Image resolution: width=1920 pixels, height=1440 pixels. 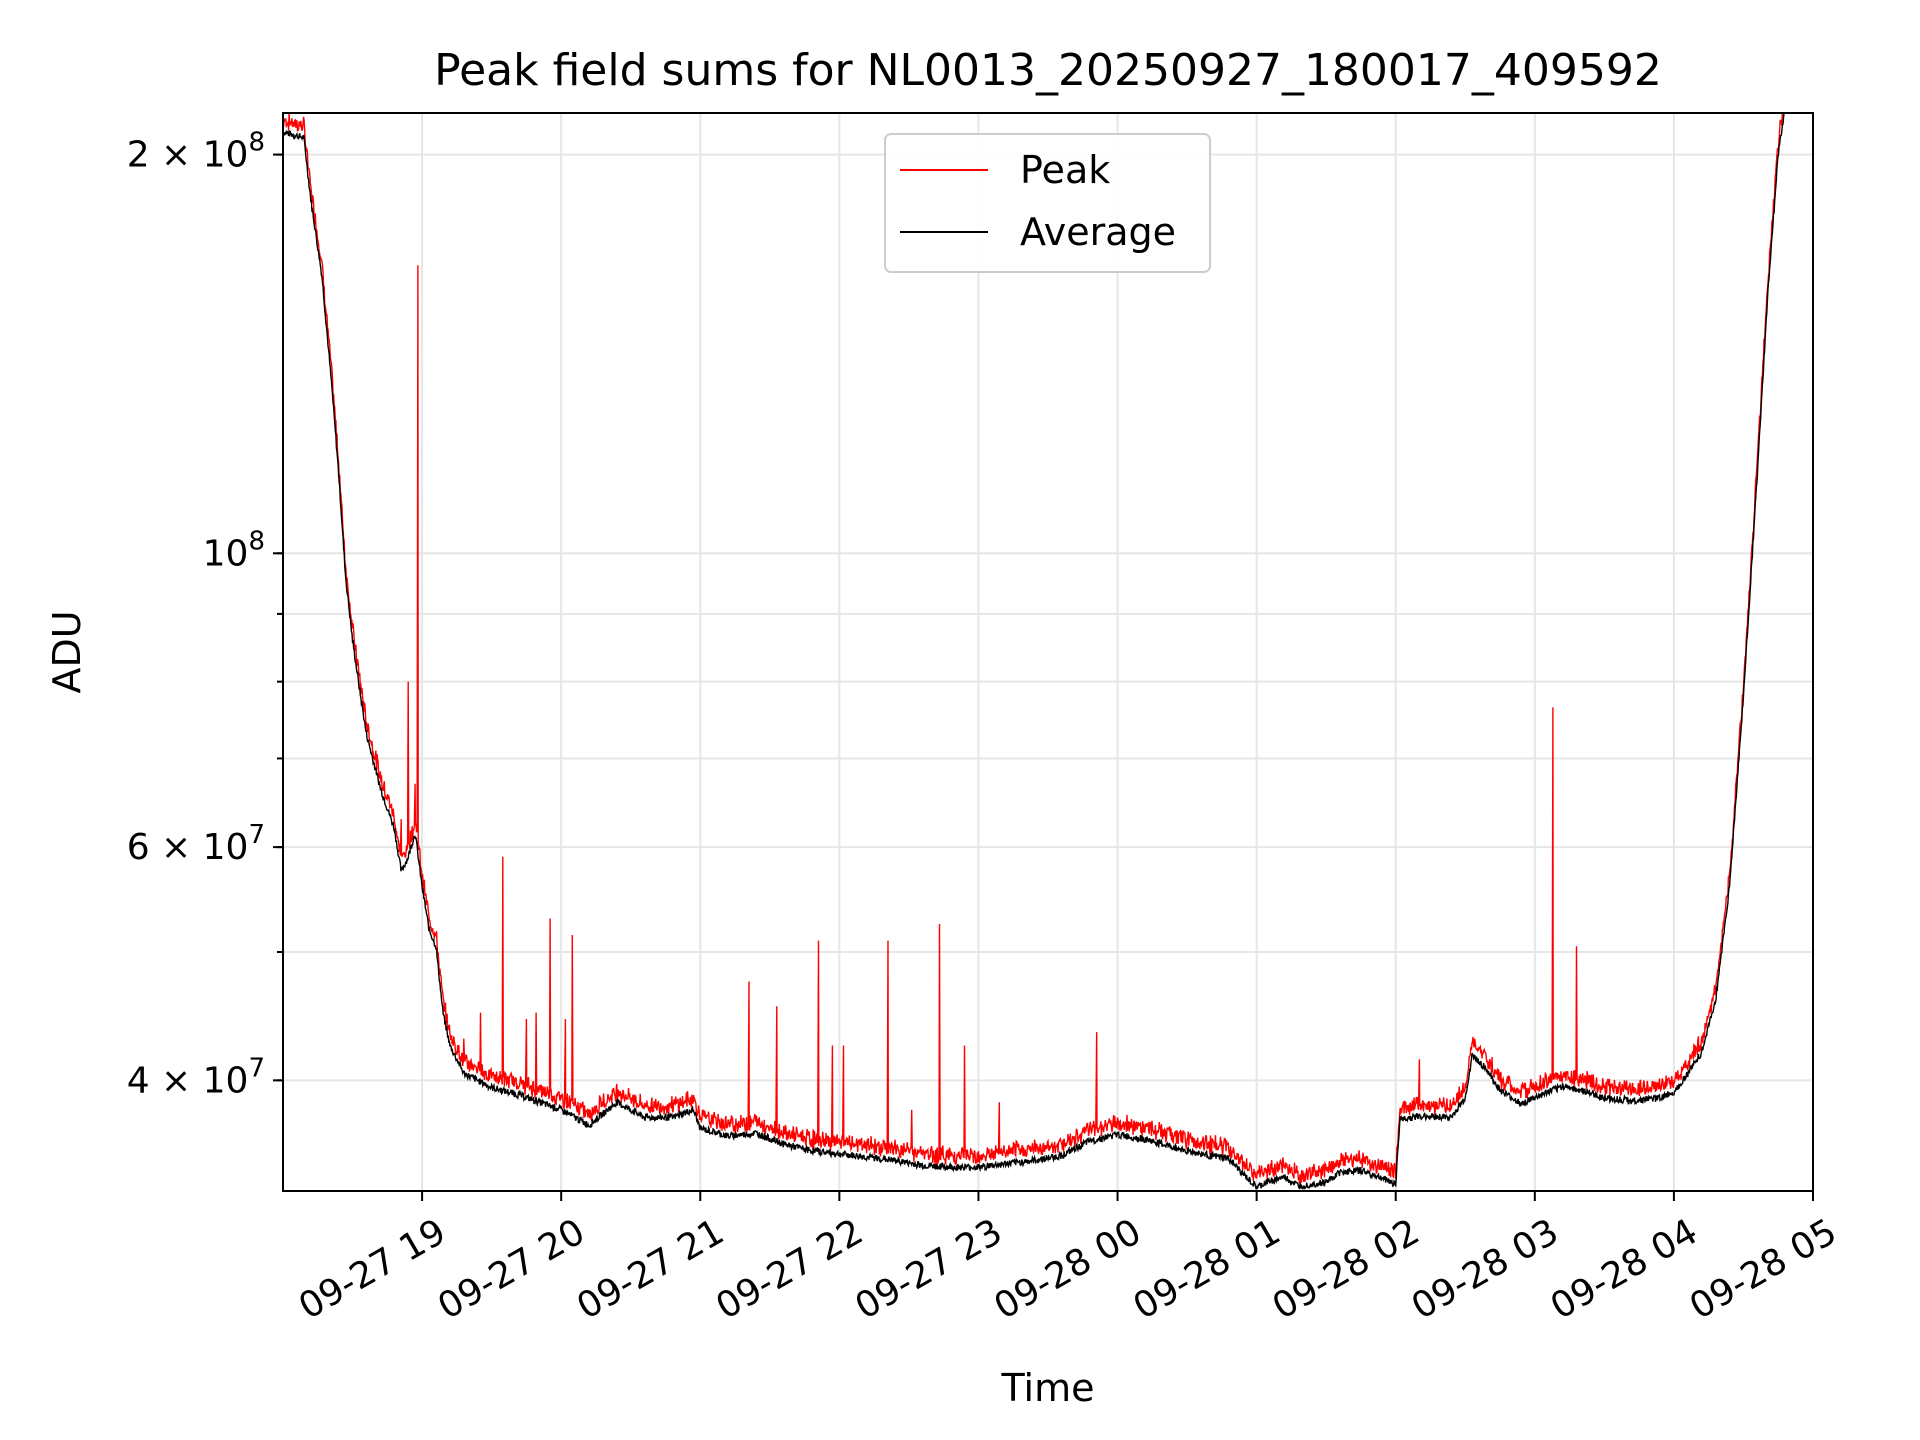 I want to click on y-tick-label: 6 × 107, so click(x=196, y=844).